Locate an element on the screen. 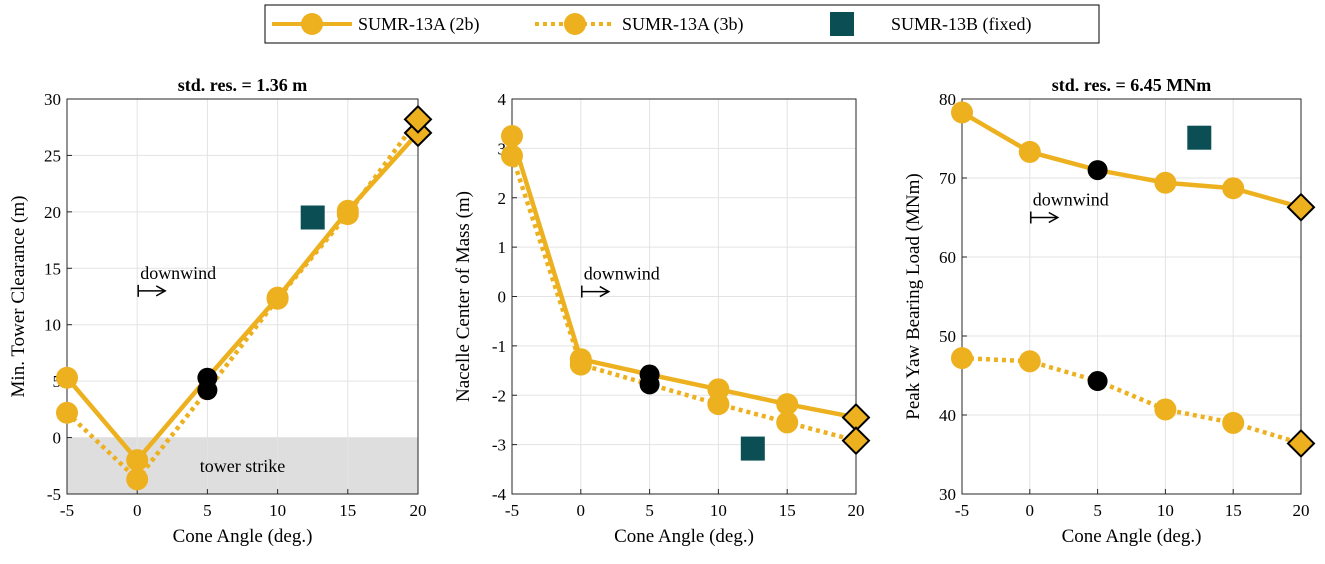  y-tick-label: 2 is located at coordinates (502, 198).